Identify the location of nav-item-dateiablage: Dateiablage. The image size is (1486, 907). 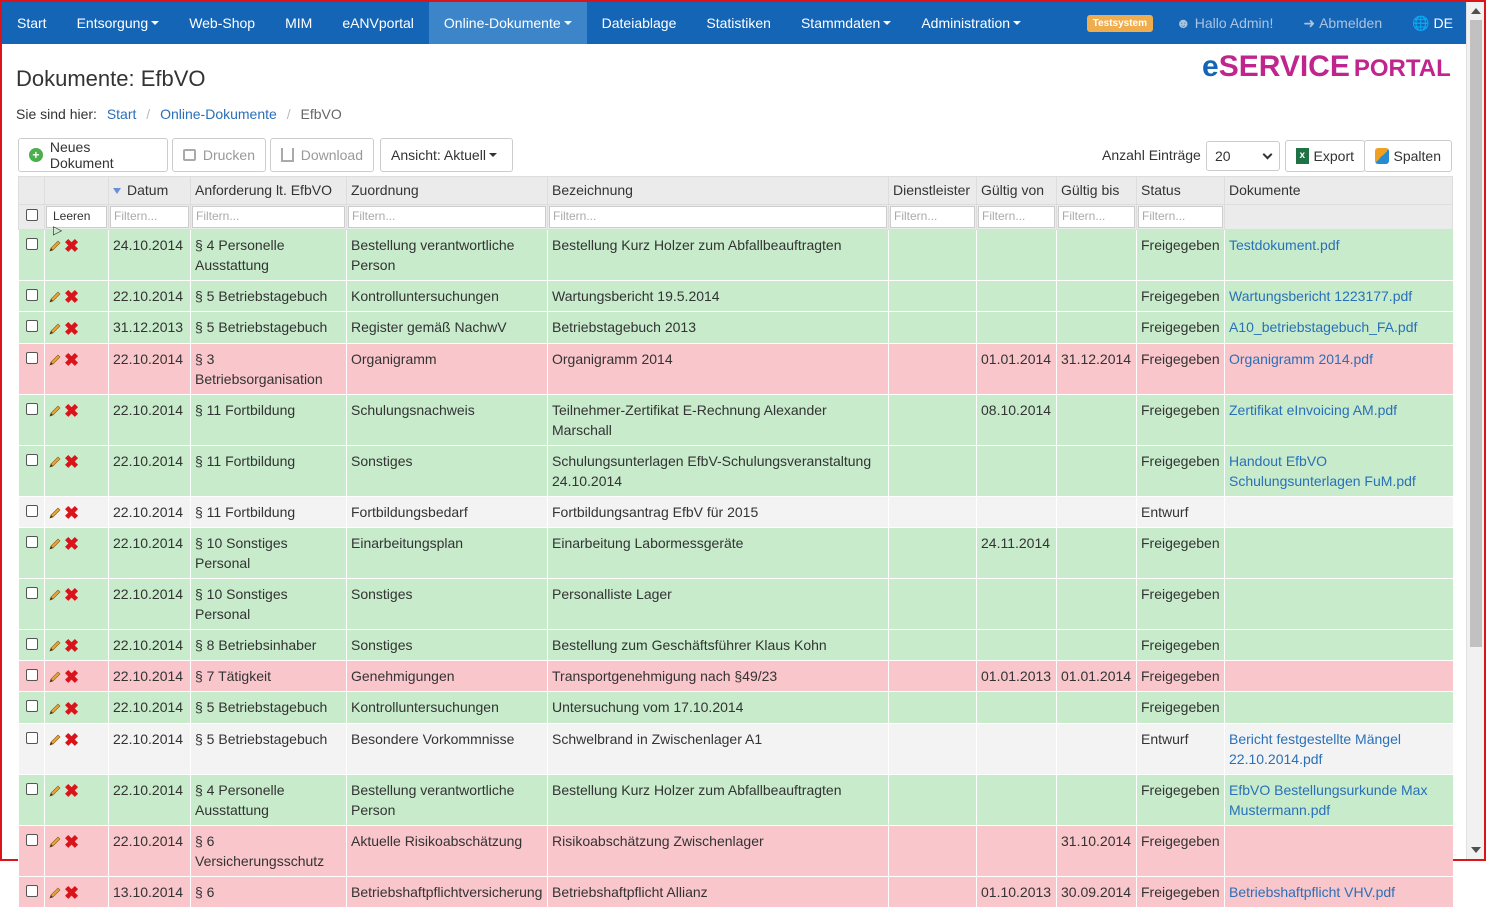
(639, 23).